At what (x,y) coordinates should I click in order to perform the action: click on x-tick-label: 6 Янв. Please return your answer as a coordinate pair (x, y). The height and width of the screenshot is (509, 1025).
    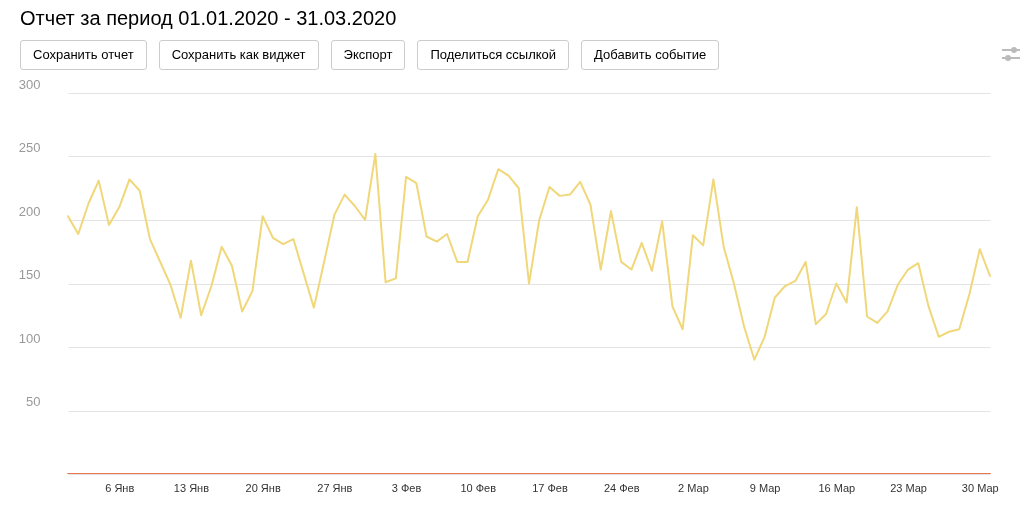
    Looking at the image, I should click on (120, 487).